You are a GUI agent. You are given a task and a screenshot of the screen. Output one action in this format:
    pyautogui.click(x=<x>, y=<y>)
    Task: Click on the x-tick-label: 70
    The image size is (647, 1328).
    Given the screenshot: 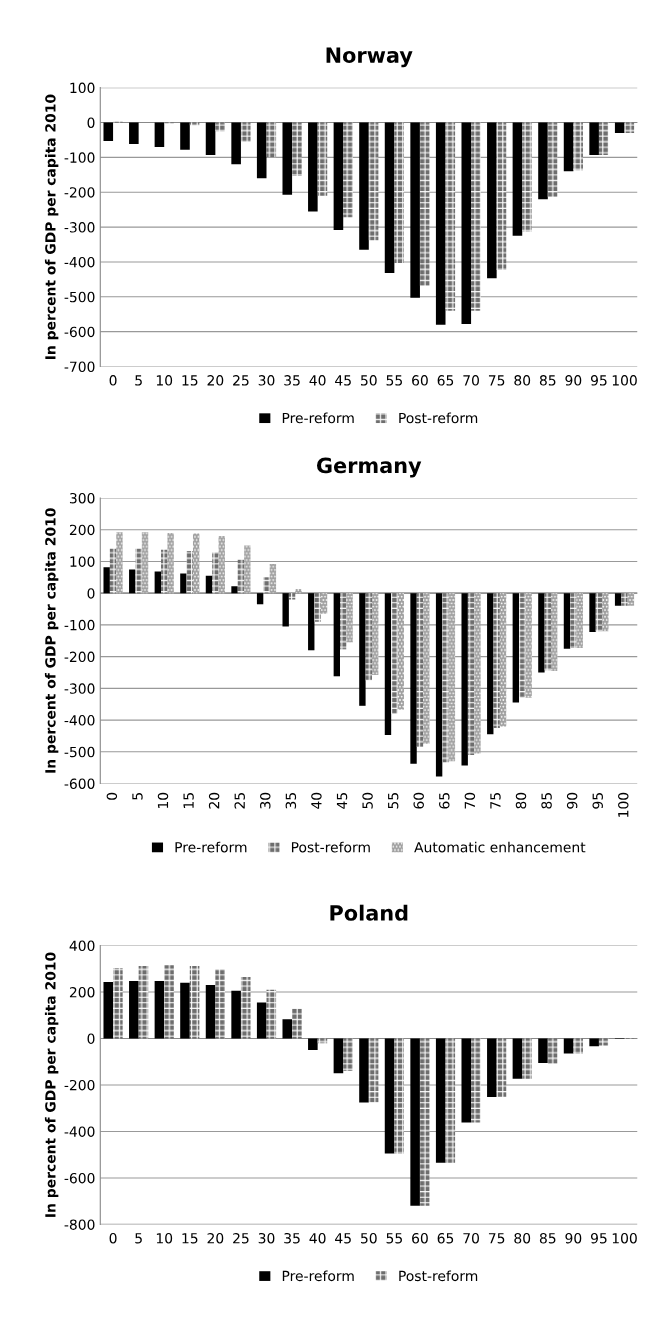 What is the action you would take?
    pyautogui.click(x=471, y=1238)
    